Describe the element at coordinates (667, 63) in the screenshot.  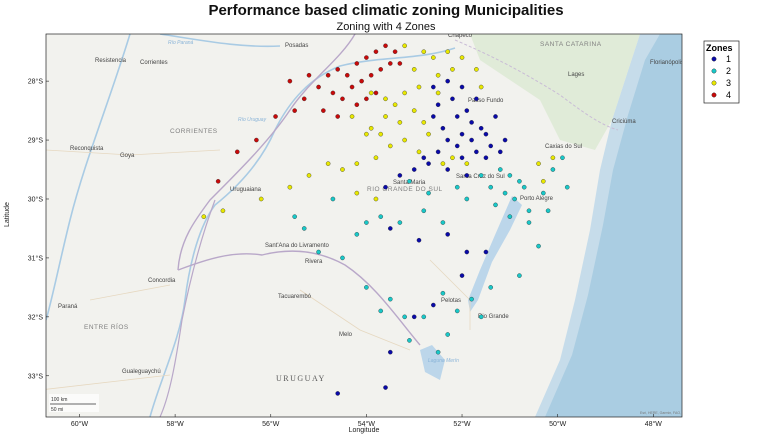
I see `place-label: Florianópolis` at that location.